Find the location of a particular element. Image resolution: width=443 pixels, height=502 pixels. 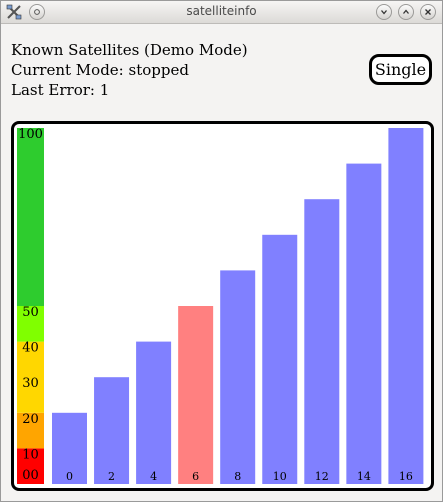

scale-tick-label: 100 is located at coordinates (30, 134).